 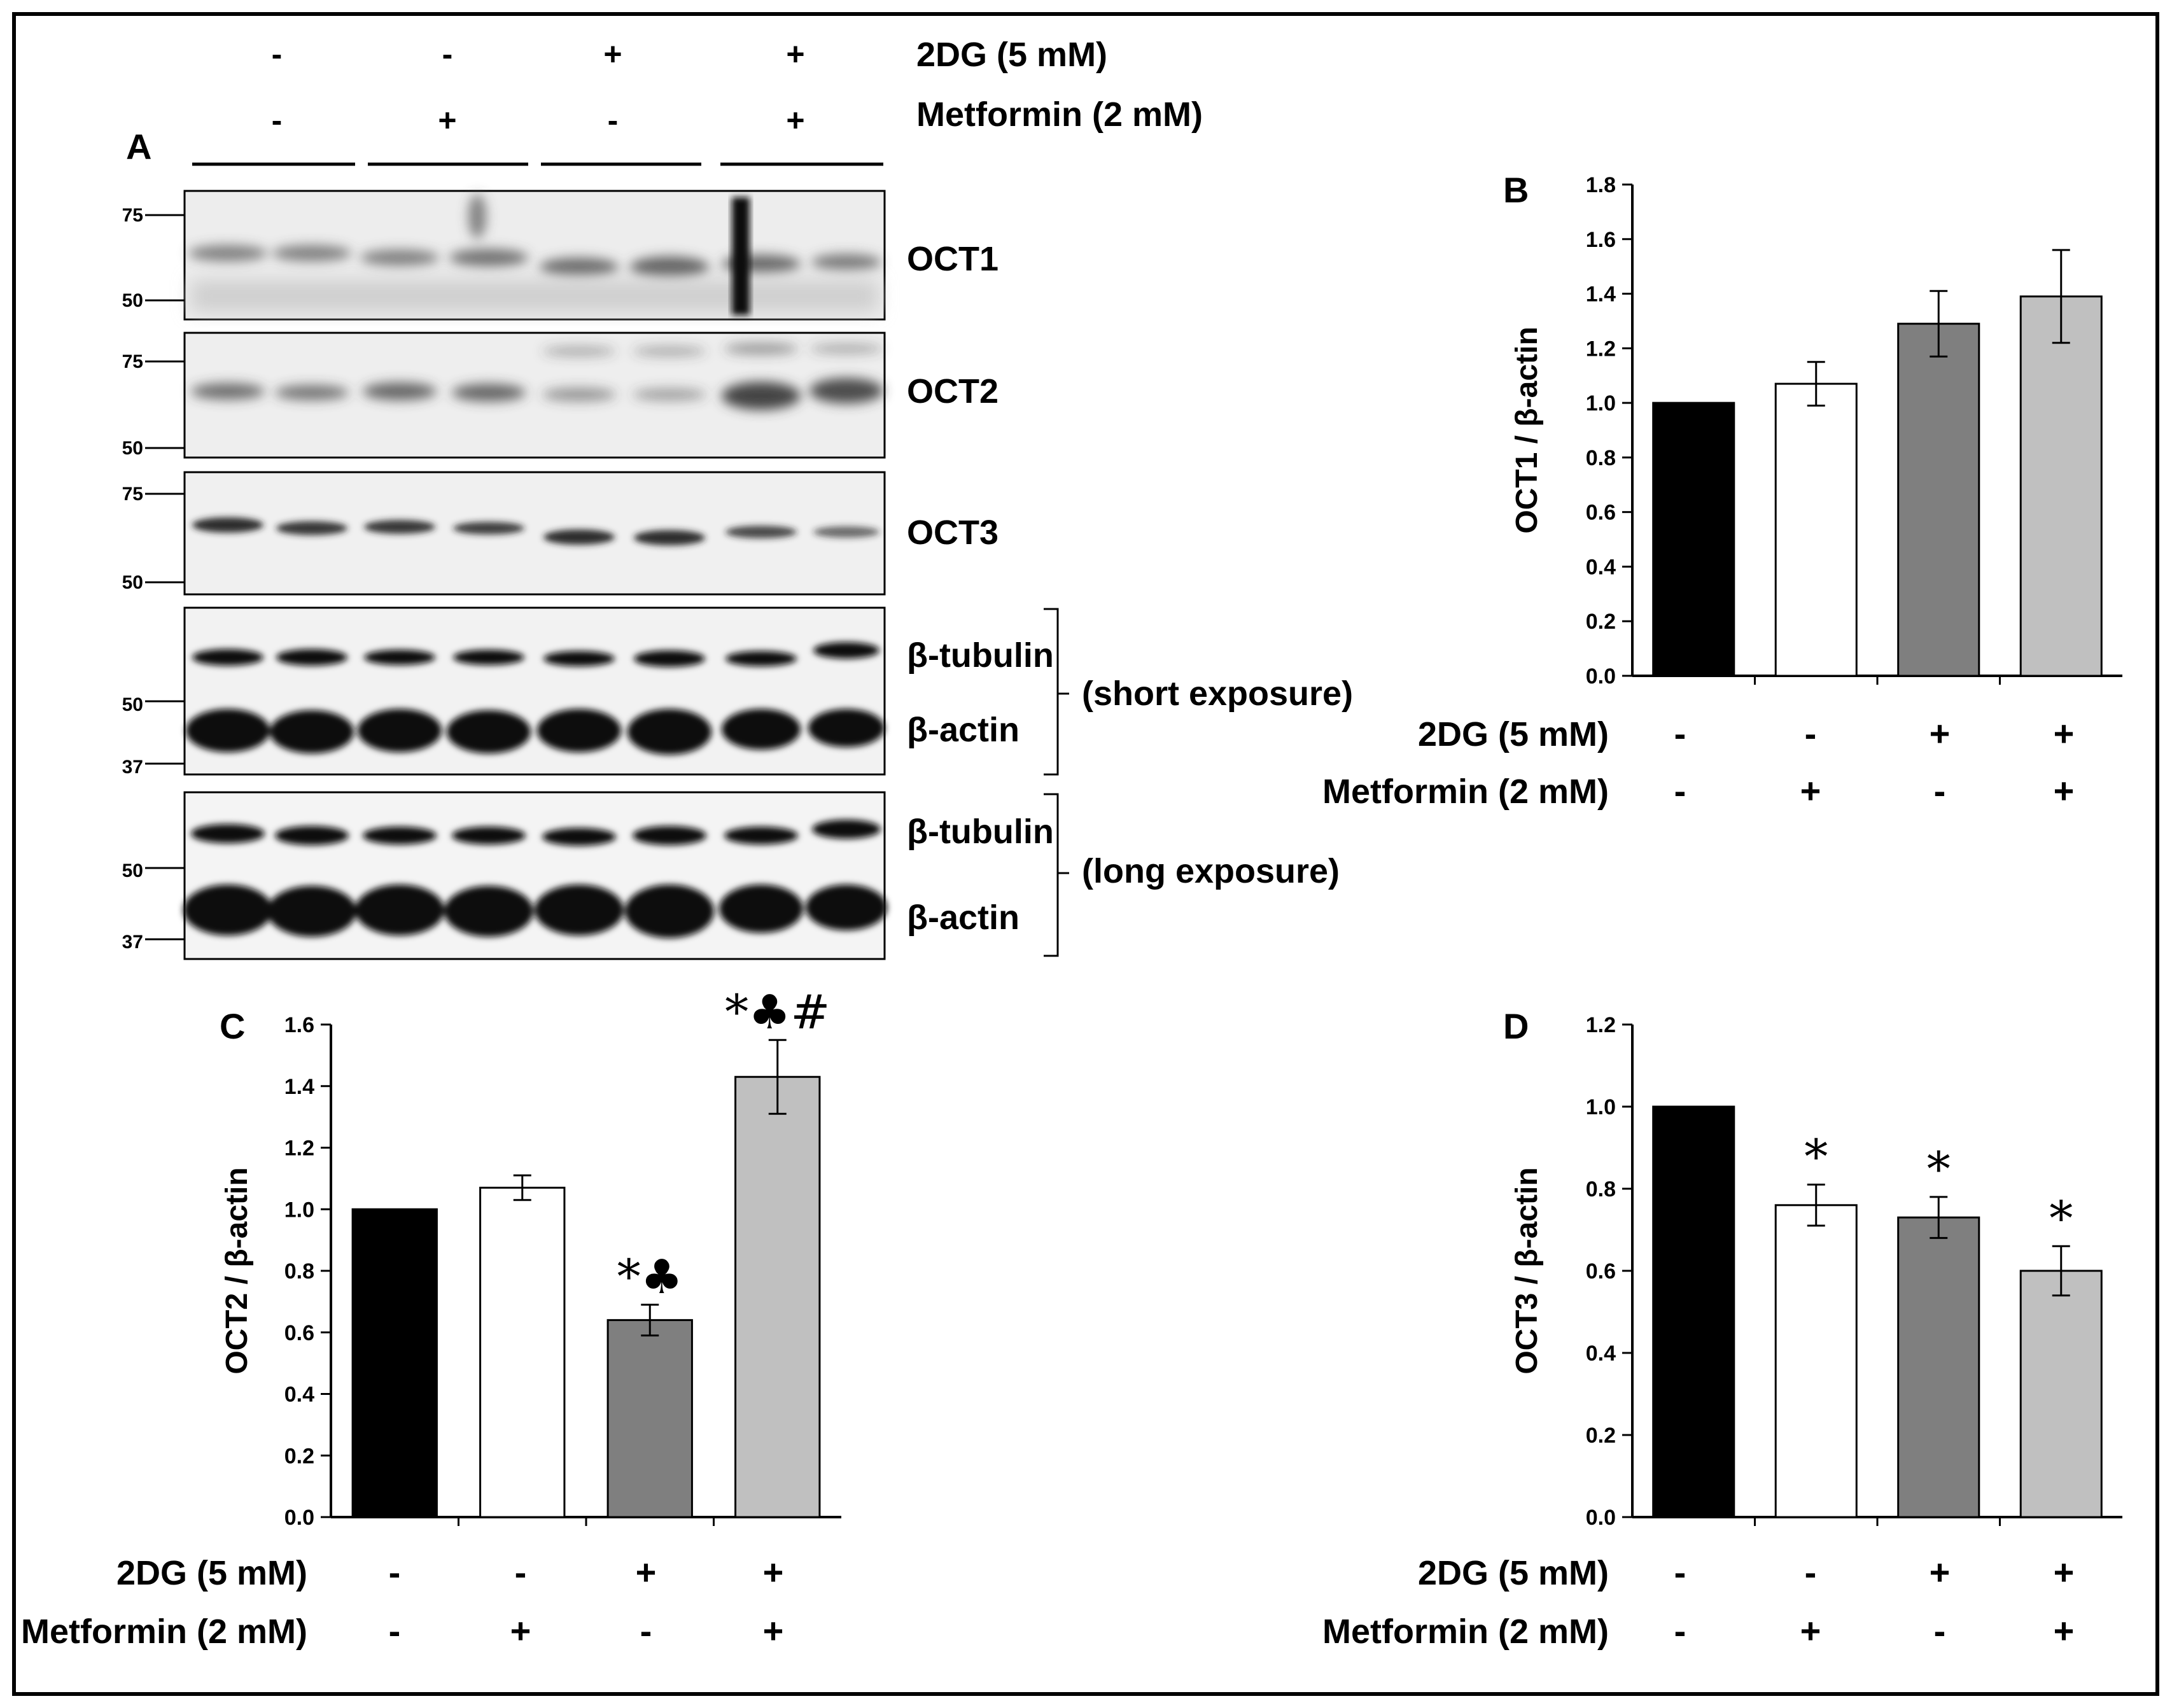 I want to click on blot-oct1: 75 50 OCT1, so click(x=560, y=255).